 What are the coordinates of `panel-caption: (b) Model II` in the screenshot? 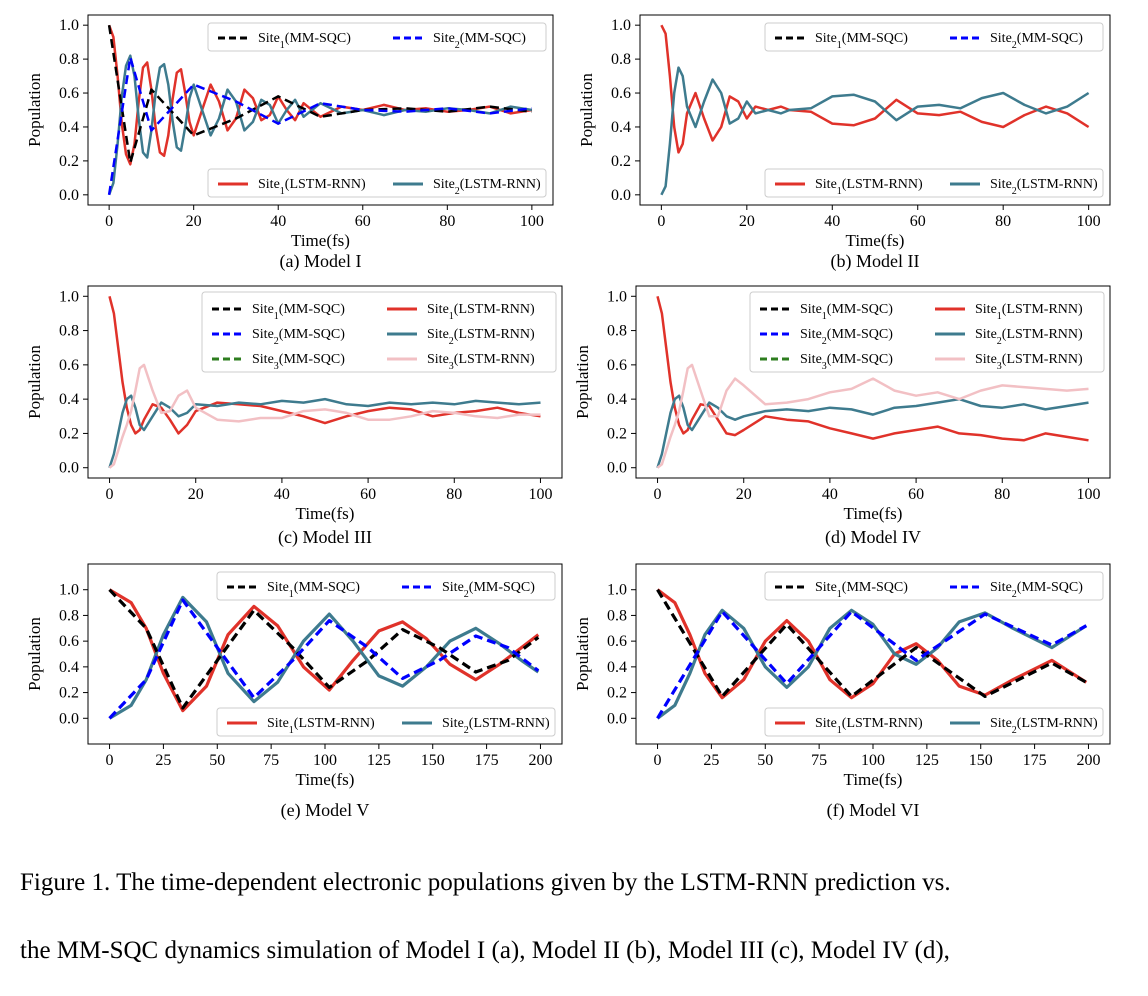 It's located at (875, 261).